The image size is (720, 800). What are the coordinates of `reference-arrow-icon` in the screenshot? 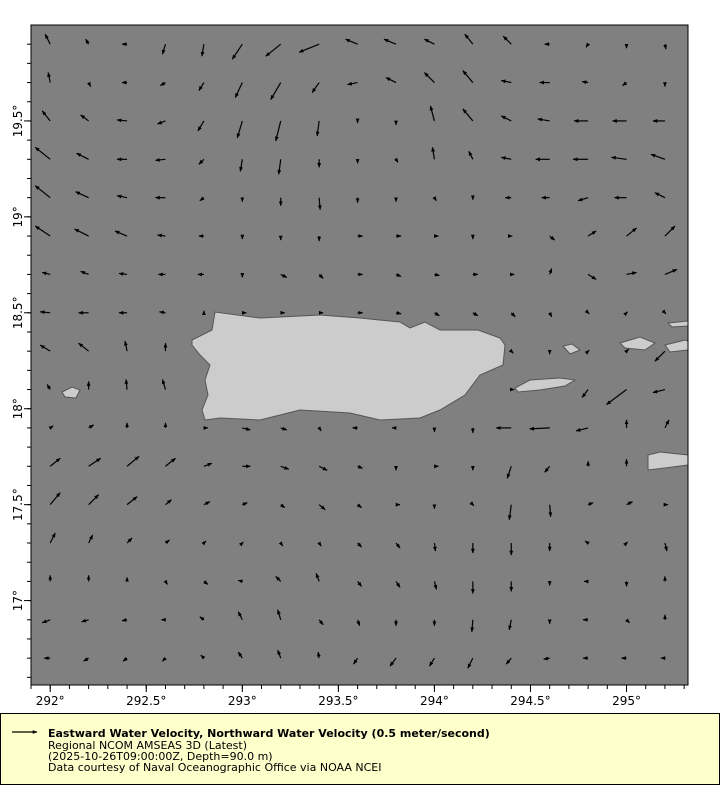 It's located at (25, 732).